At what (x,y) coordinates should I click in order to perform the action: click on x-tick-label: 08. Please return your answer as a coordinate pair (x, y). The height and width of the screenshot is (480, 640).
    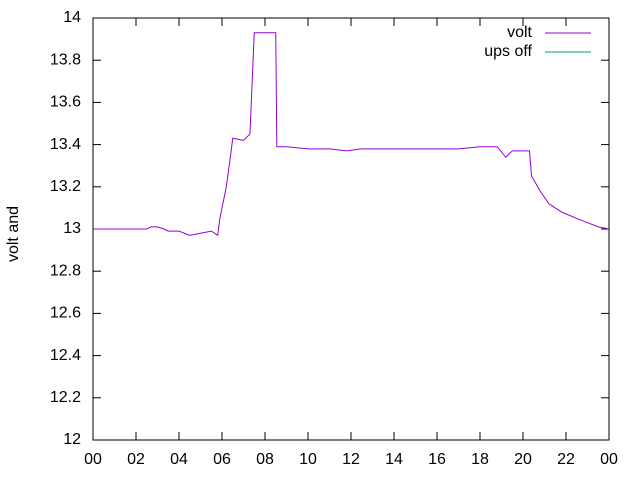
    Looking at the image, I should click on (265, 459).